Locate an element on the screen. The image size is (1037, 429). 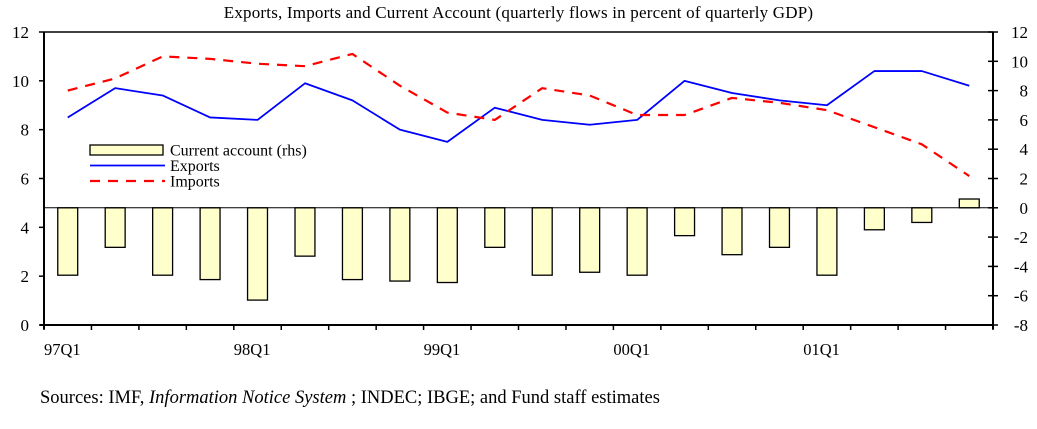
source-suffix: ; INDEC; IBGE; and Fund staff estimates is located at coordinates (503, 398).